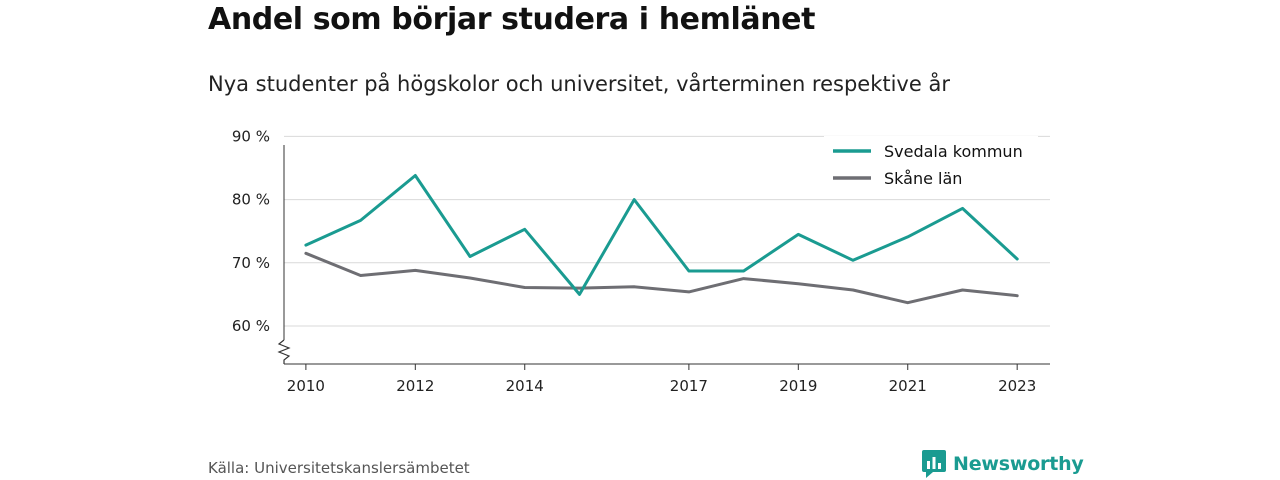  What do you see at coordinates (1018, 464) in the screenshot?
I see `brand-name: Newsworthy` at bounding box center [1018, 464].